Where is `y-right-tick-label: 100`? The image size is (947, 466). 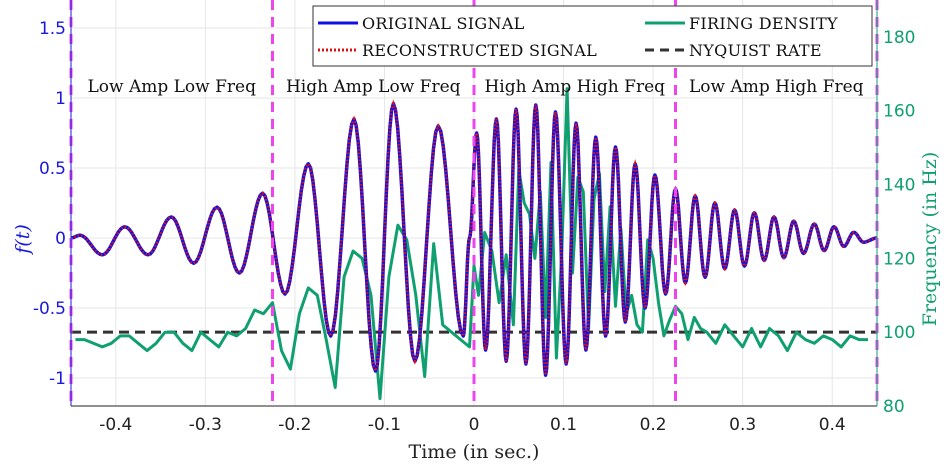 y-right-tick-label: 100 is located at coordinates (899, 333).